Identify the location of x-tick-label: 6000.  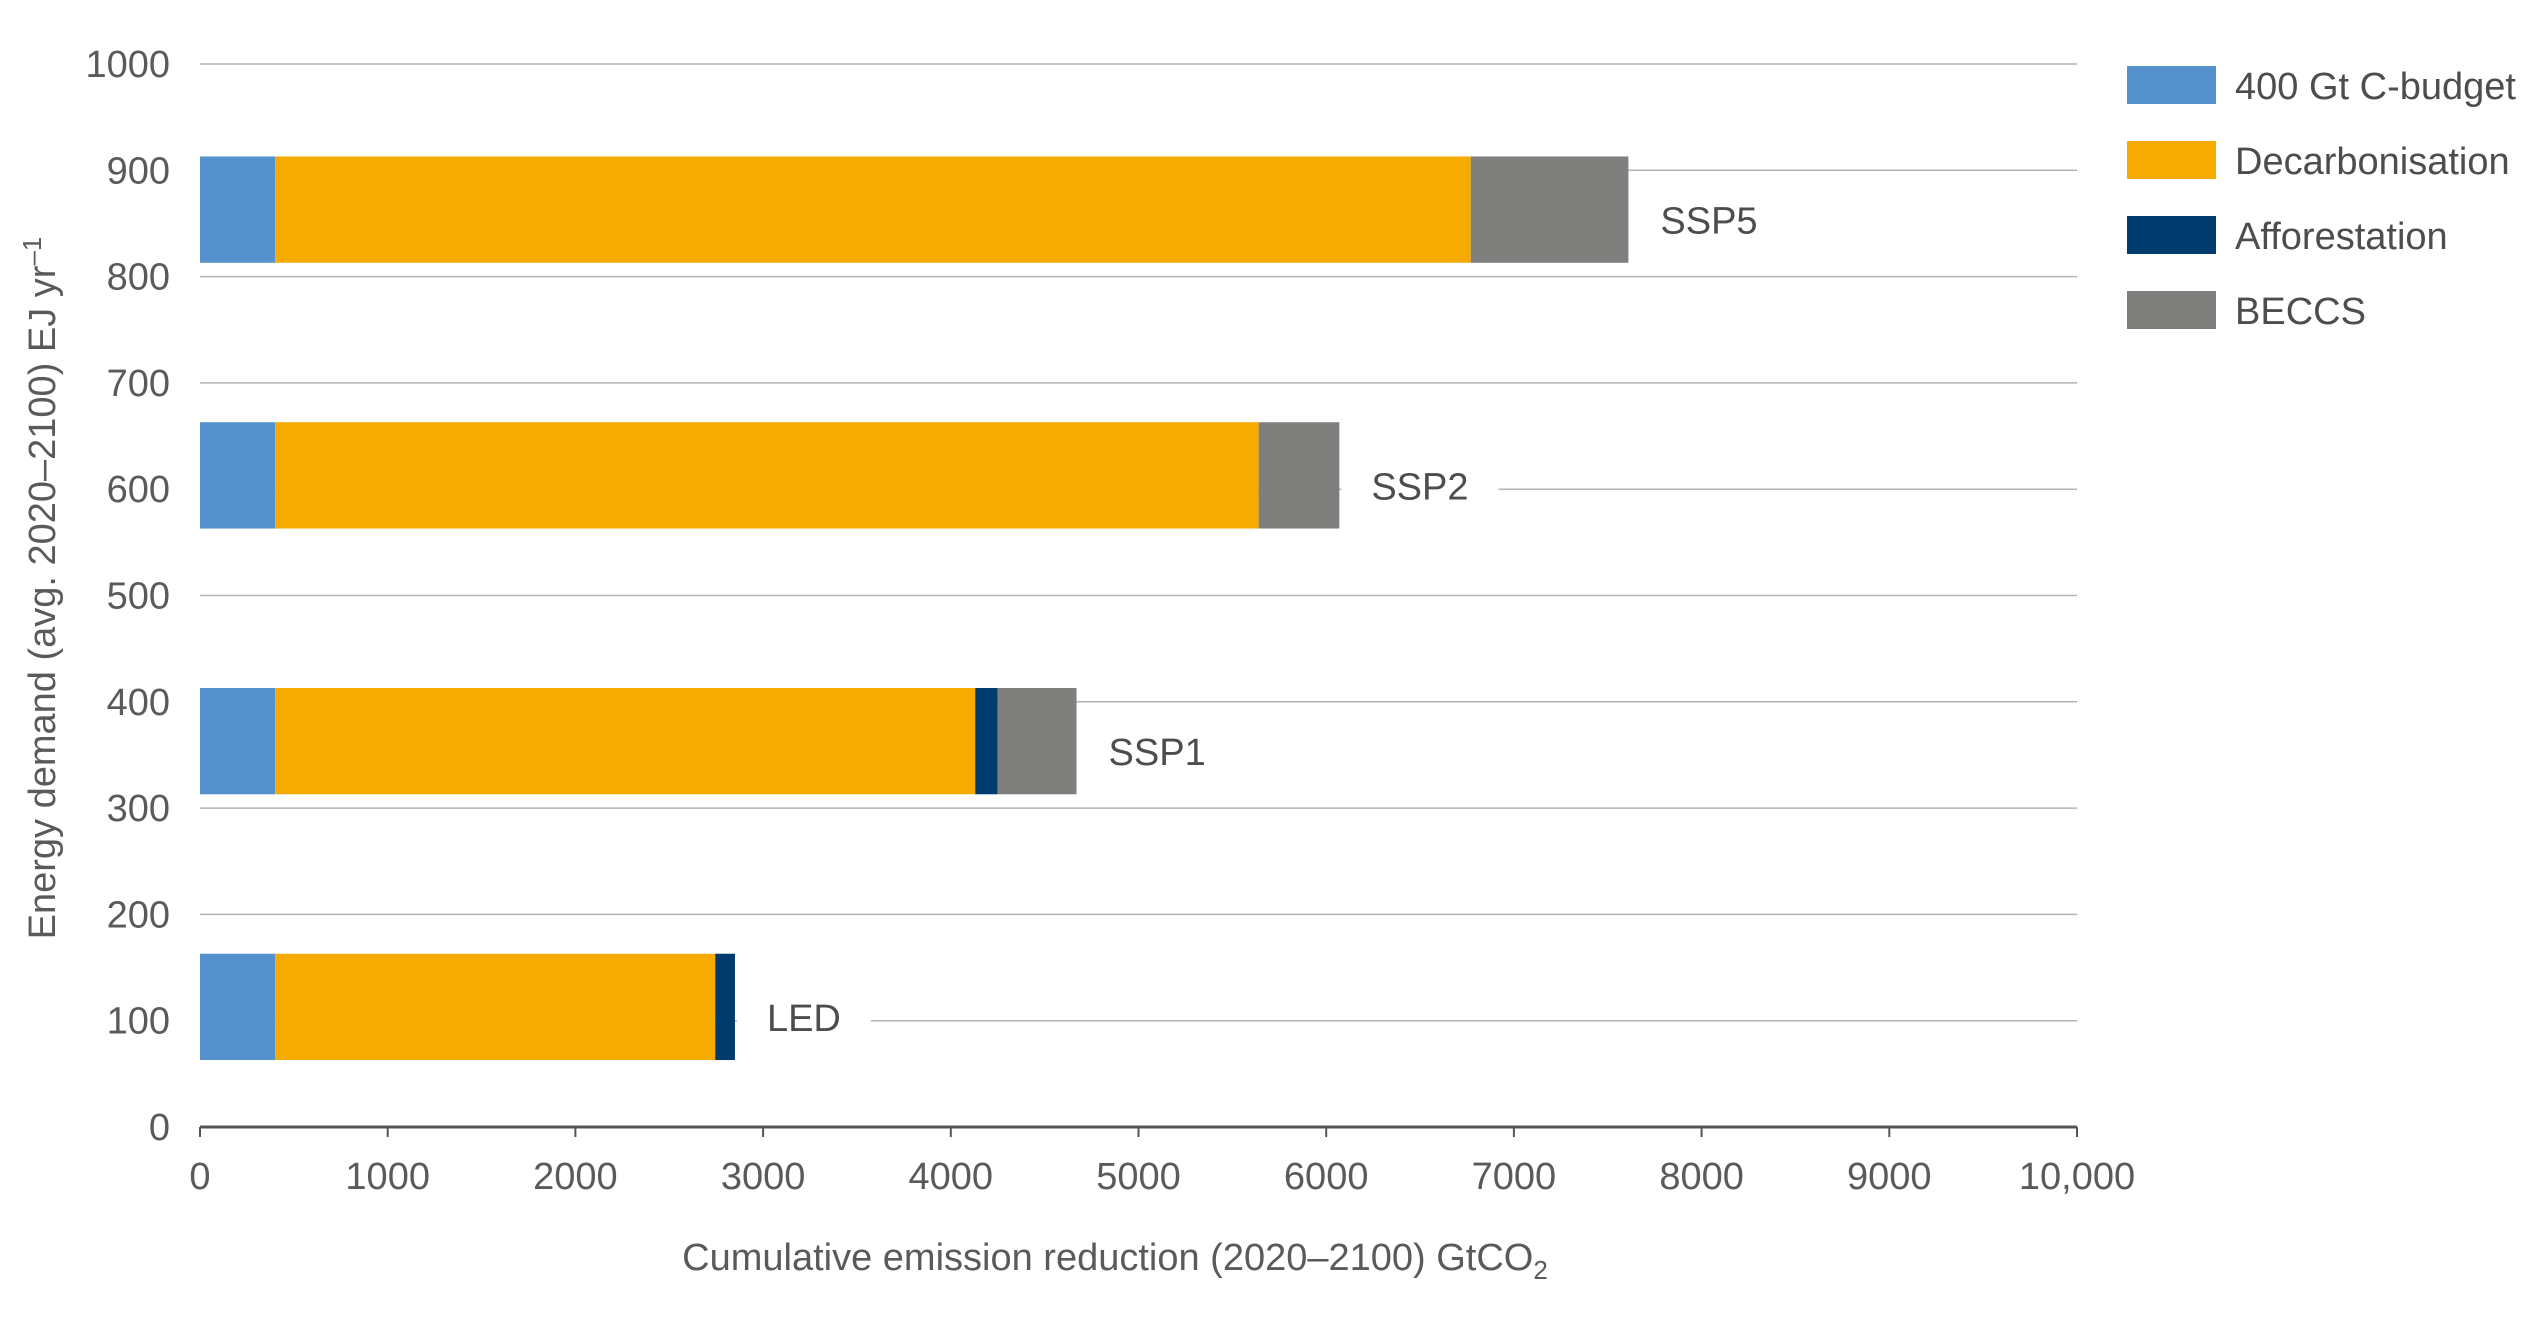
(1326, 1177).